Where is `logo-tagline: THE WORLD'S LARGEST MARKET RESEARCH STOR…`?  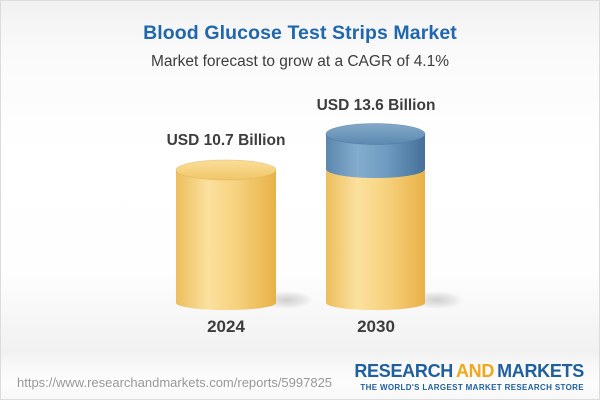
logo-tagline: THE WORLD'S LARGEST MARKET RESEARCH STOR… is located at coordinates (472, 387).